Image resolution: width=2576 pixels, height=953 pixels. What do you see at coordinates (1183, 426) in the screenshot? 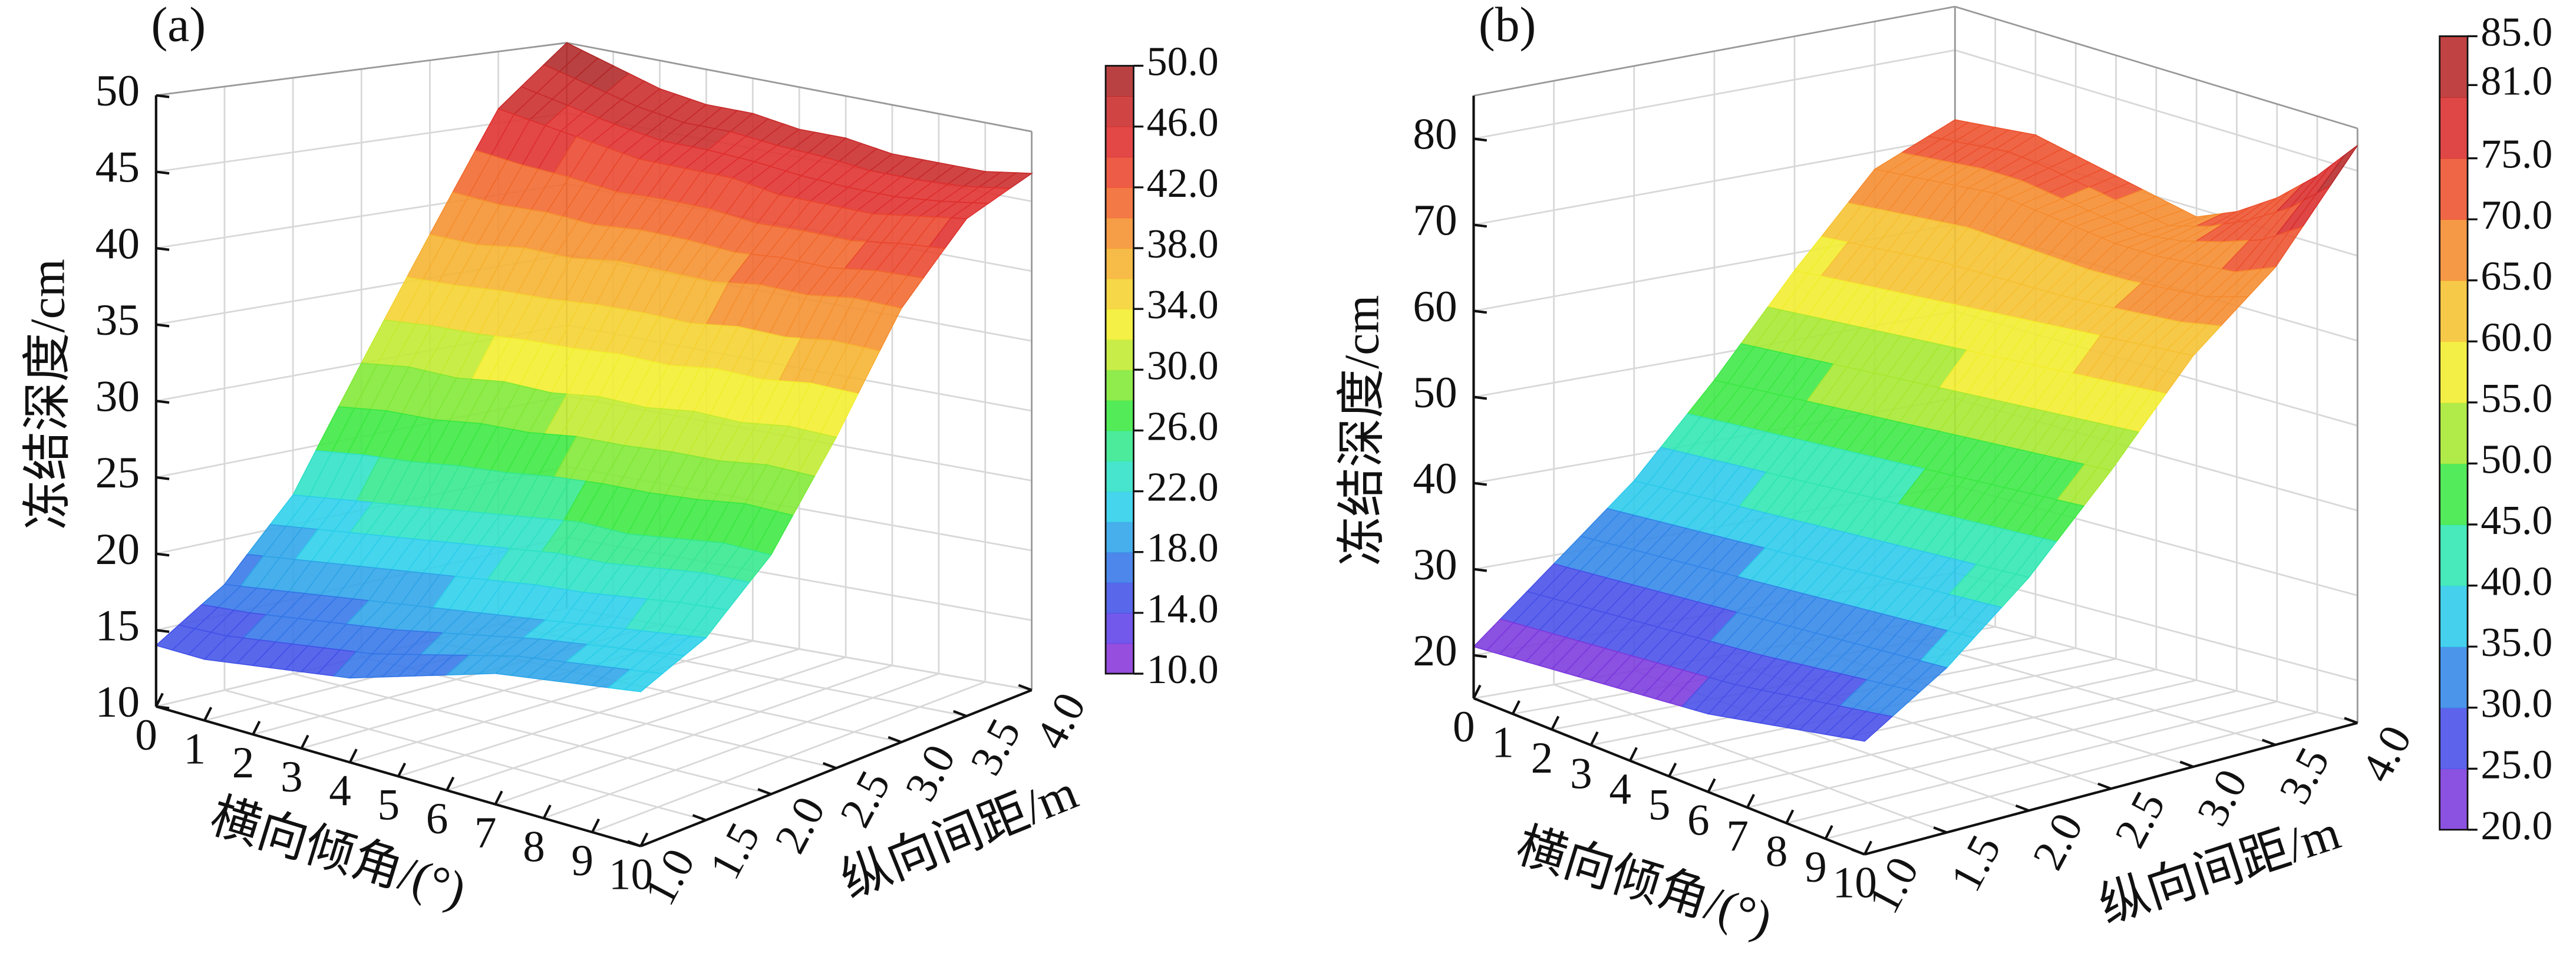
I see `colorbar-tick-label: 26.0` at bounding box center [1183, 426].